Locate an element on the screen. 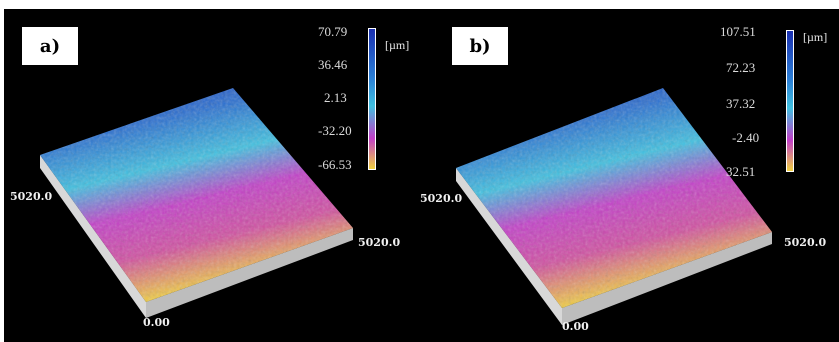 Image resolution: width=839 pixels, height=342 pixels. surface-base-right-b is located at coordinates (667, 278).